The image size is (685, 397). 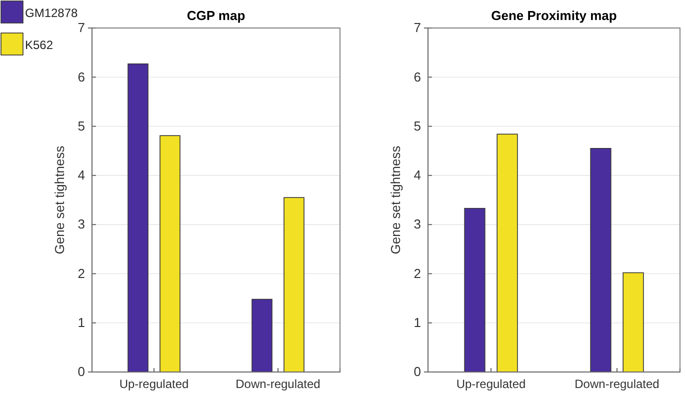 What do you see at coordinates (39, 45) in the screenshot?
I see `legend-label: K562` at bounding box center [39, 45].